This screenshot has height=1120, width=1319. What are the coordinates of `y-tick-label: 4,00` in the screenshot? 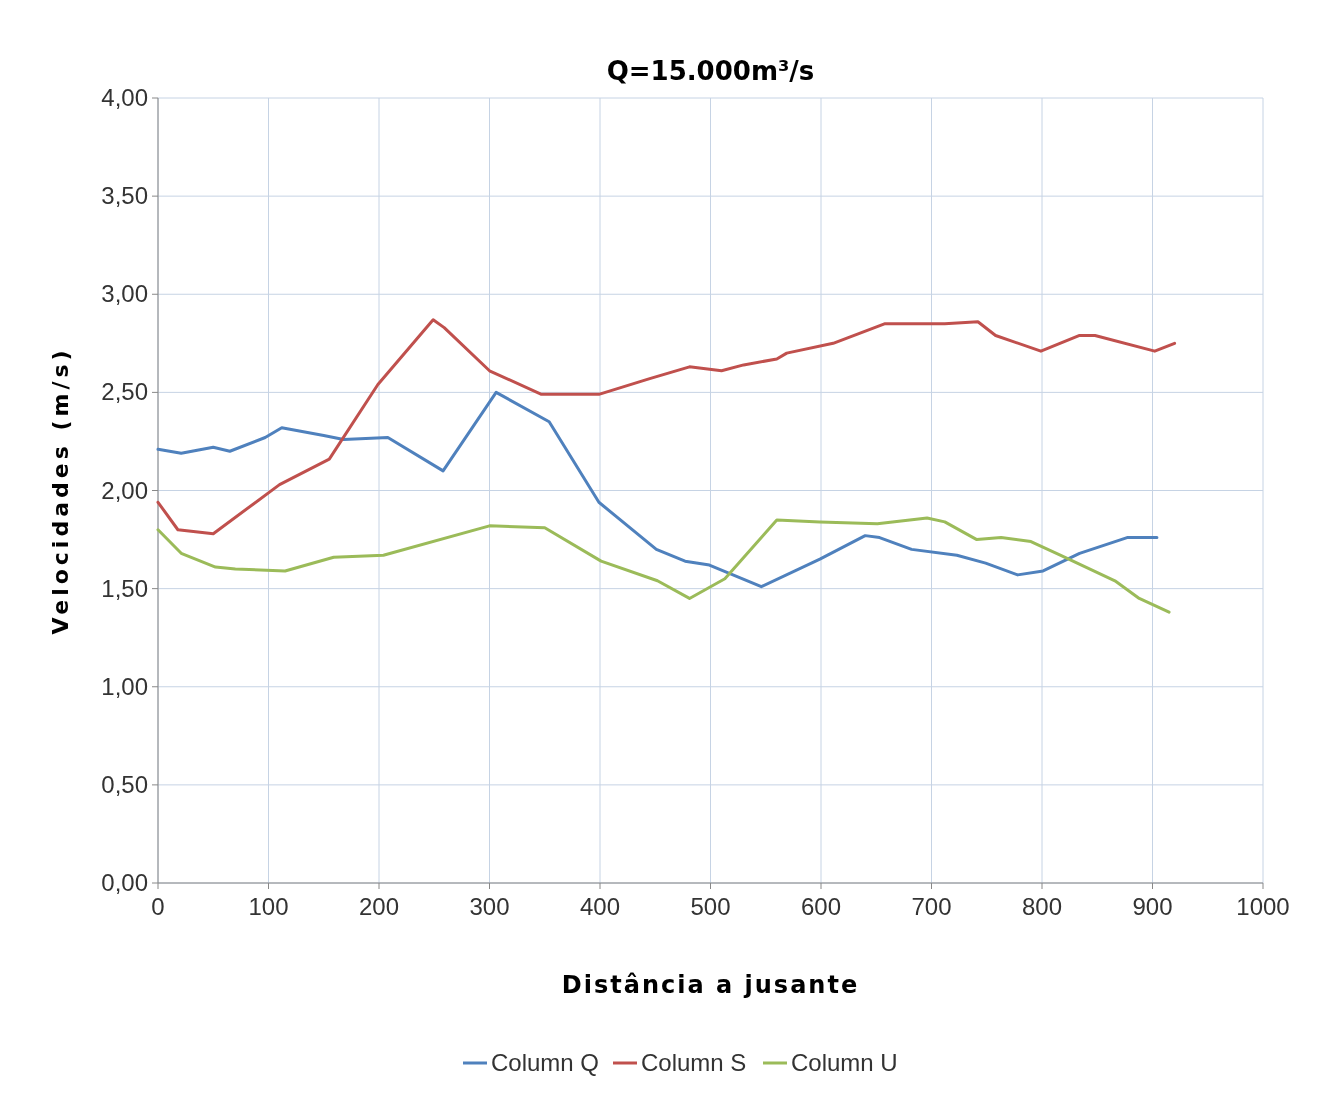 It's located at (124, 97).